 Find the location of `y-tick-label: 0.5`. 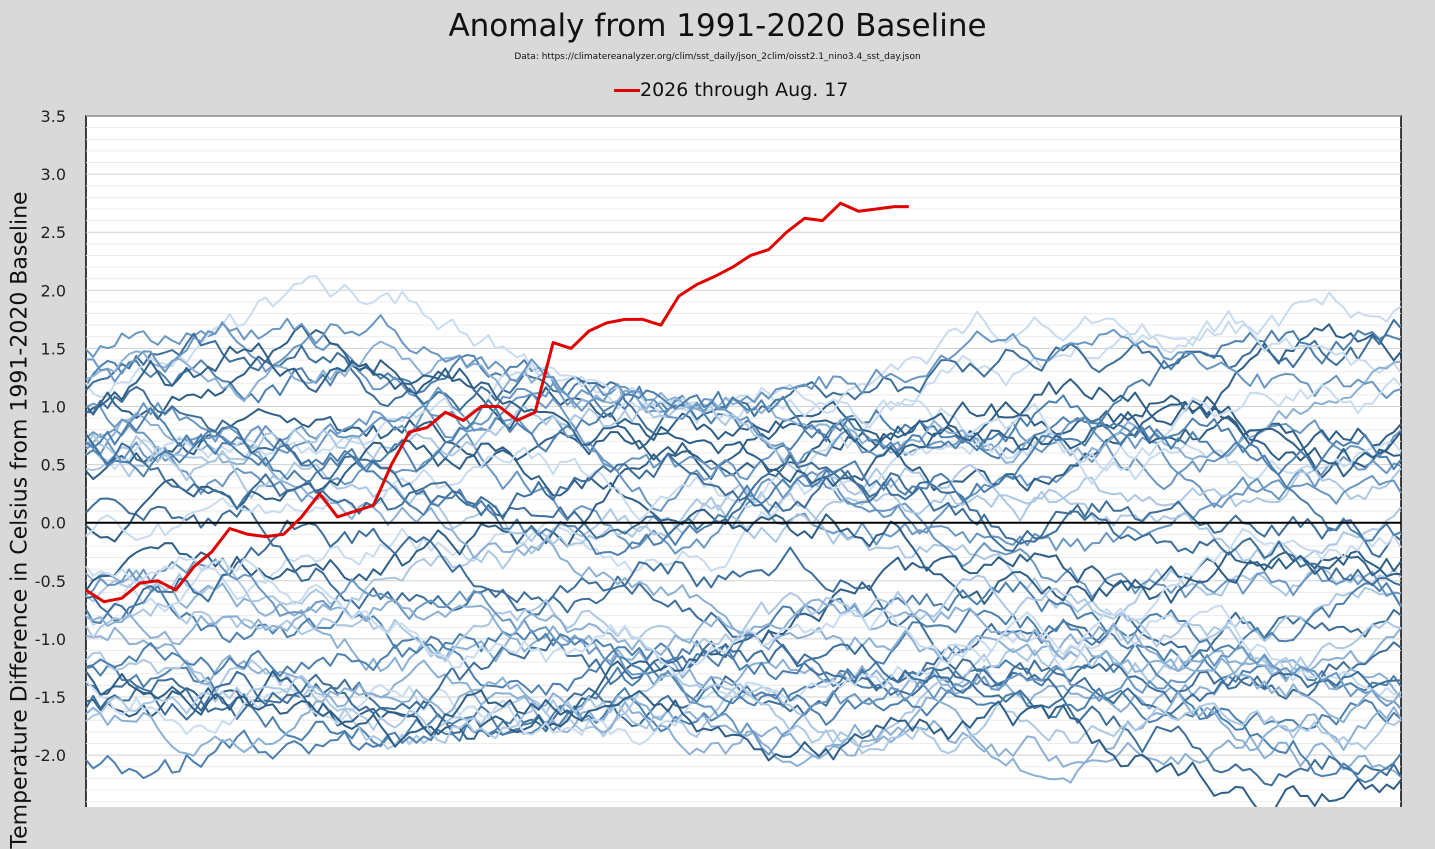

y-tick-label: 0.5 is located at coordinates (53, 465).